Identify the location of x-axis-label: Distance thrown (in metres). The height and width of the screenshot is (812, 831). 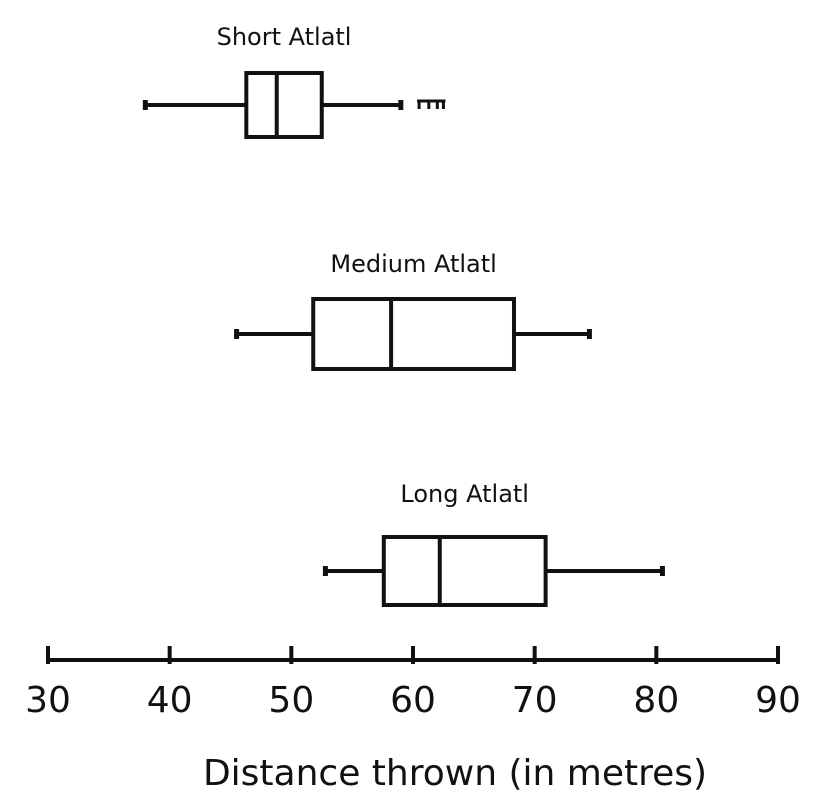
(455, 773).